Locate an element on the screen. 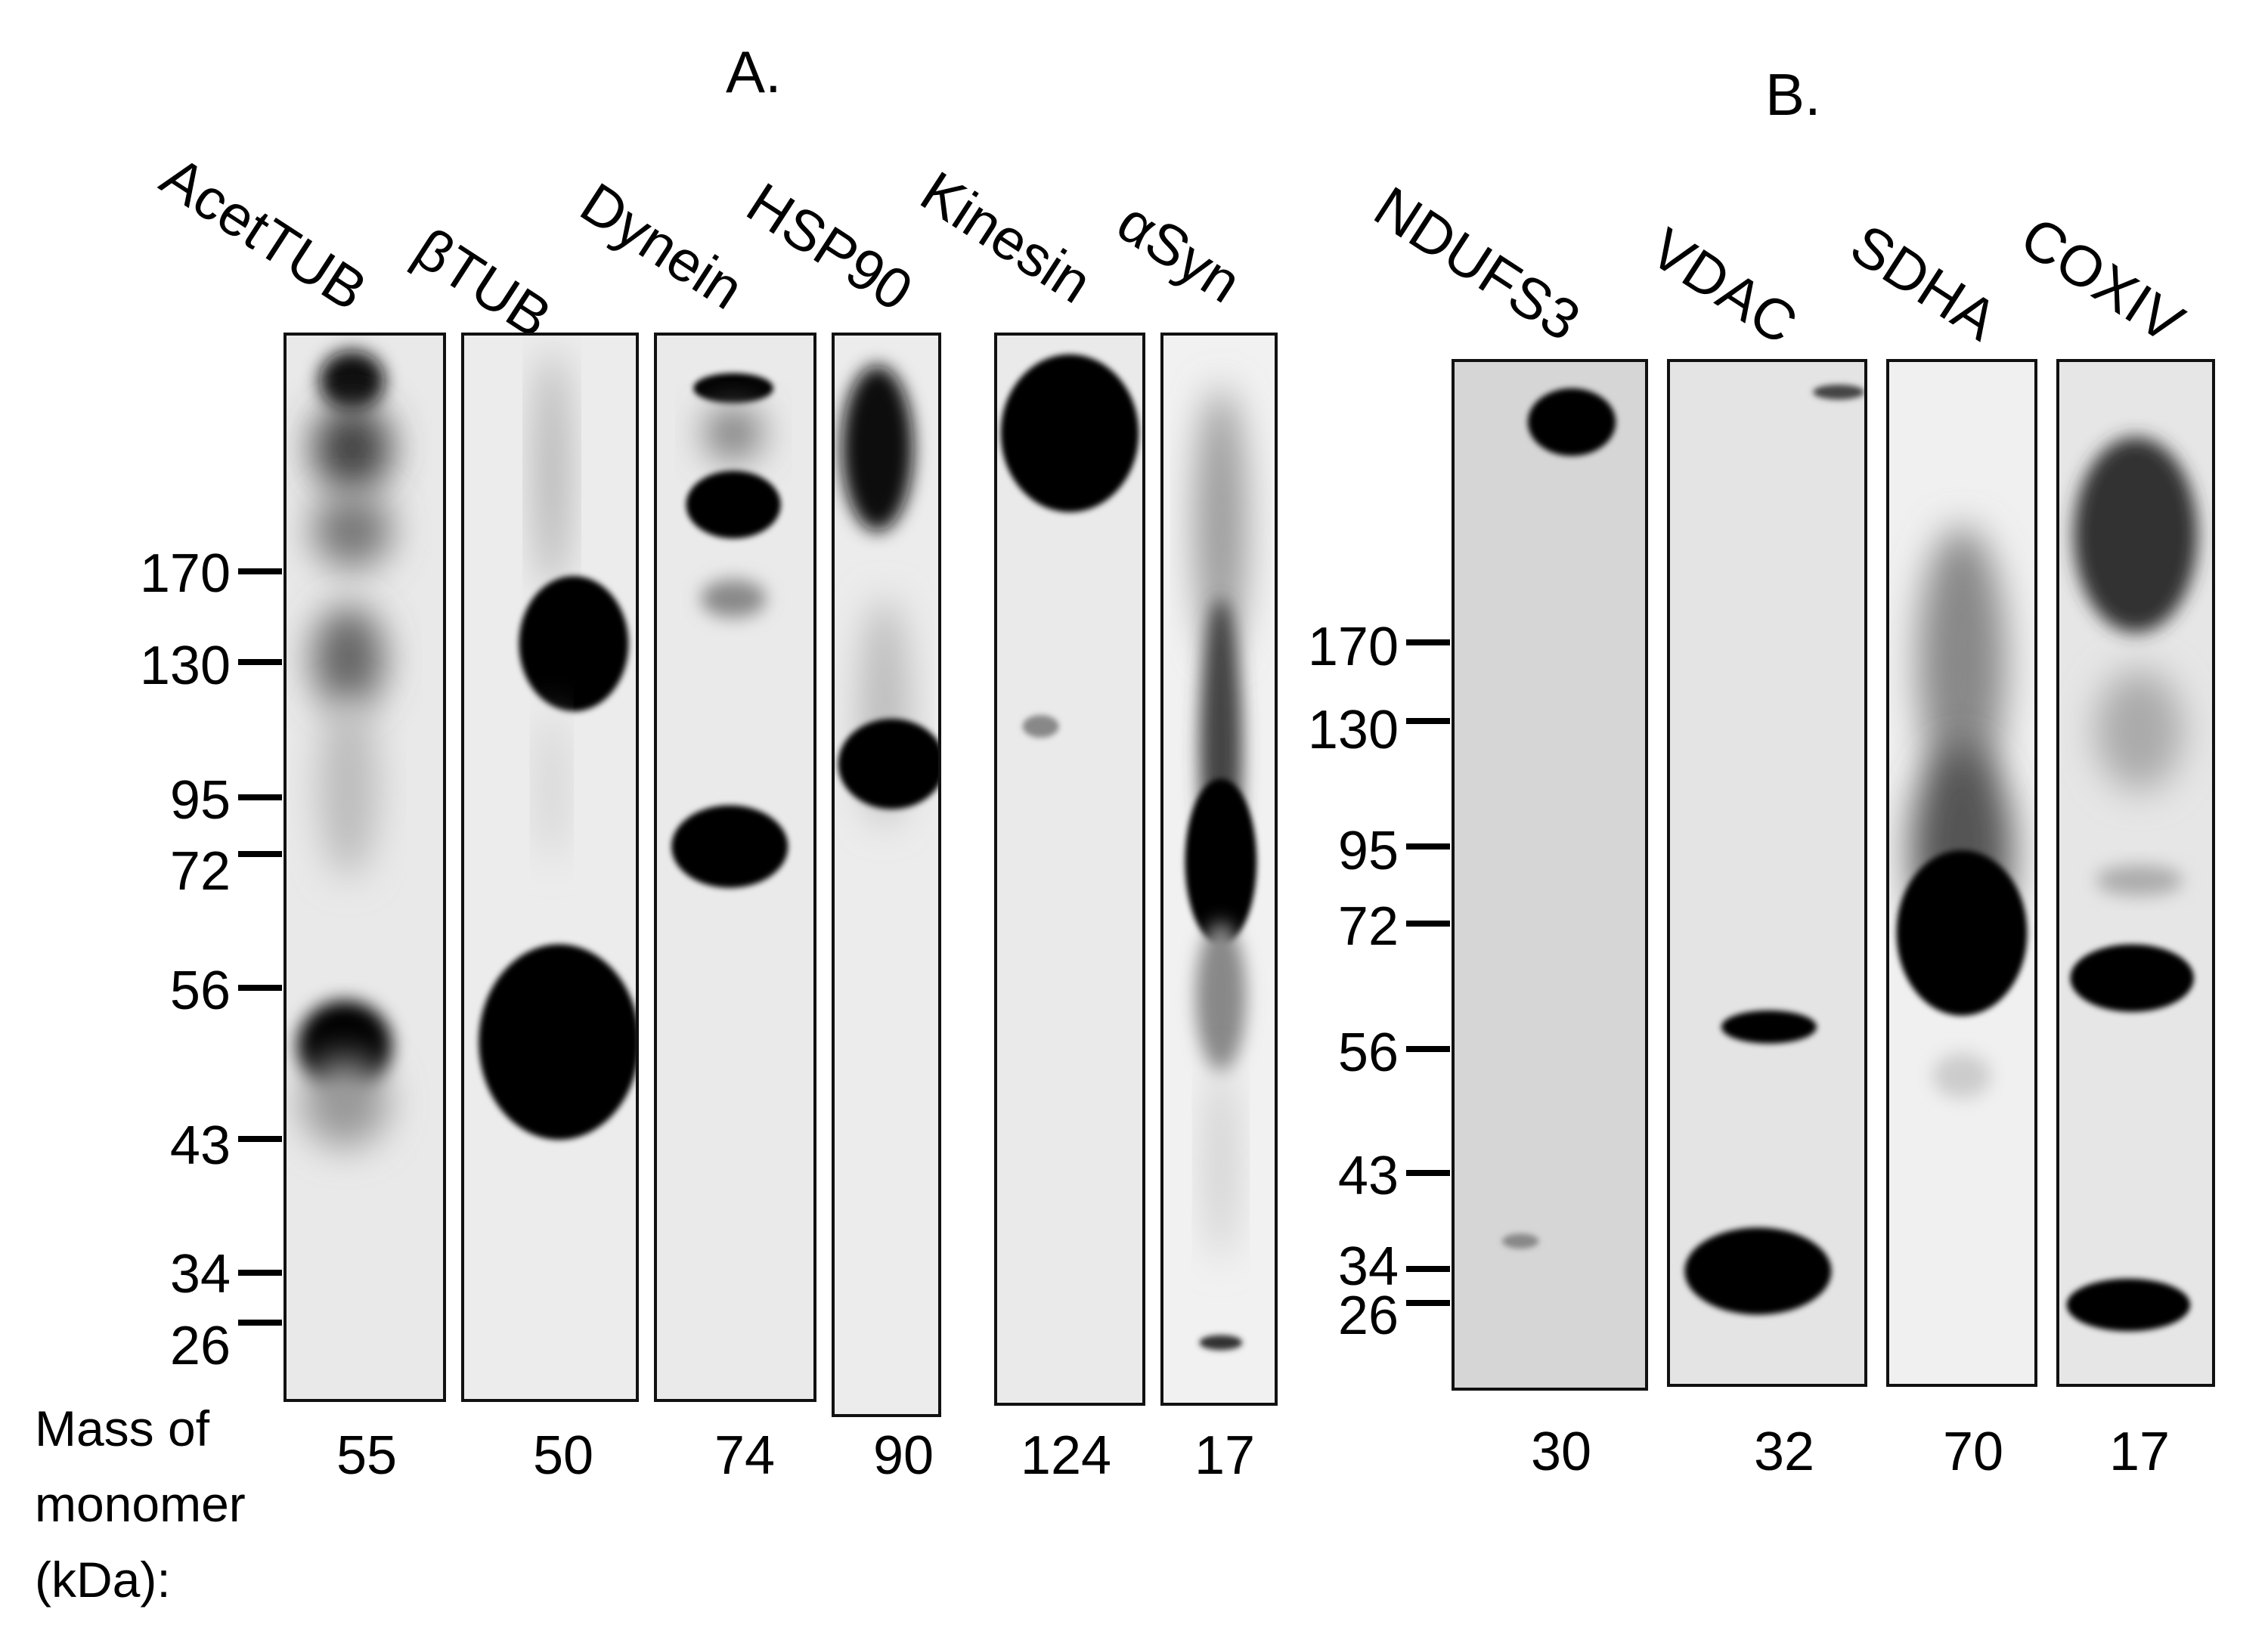  mass-caption-line1: Mass of is located at coordinates (122, 1428).